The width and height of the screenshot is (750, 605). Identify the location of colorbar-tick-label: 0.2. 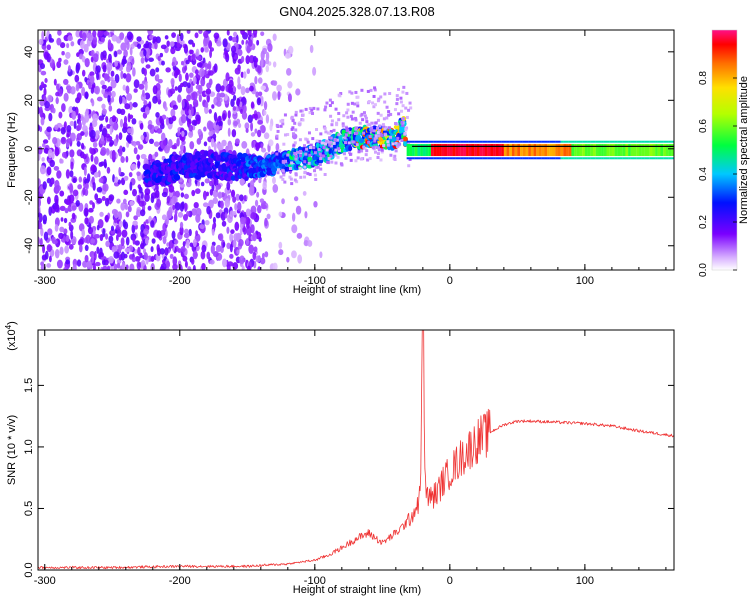
(703, 222).